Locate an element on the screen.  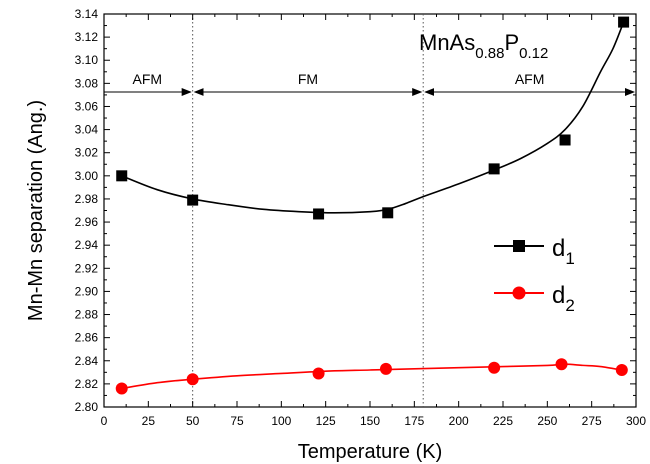
y-tick-label: 3.10 is located at coordinates (87, 60).